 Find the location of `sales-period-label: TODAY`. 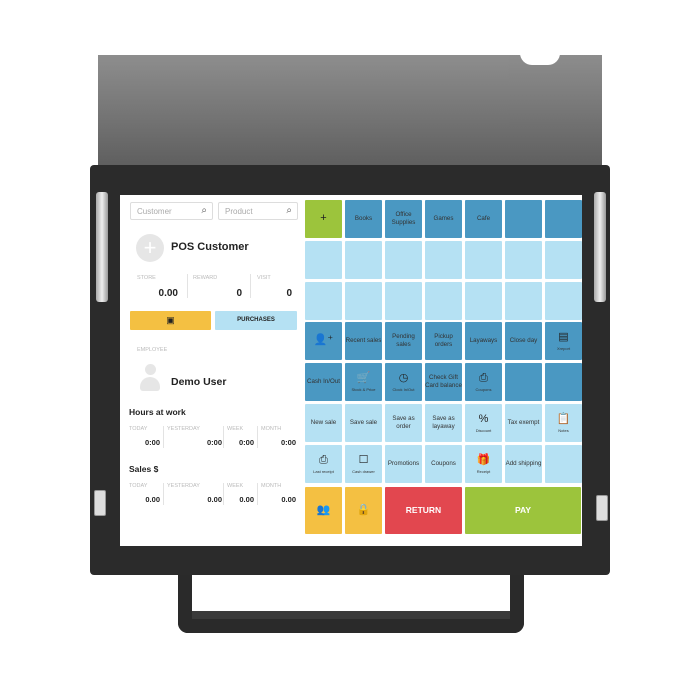

sales-period-label: TODAY is located at coordinates (138, 486).